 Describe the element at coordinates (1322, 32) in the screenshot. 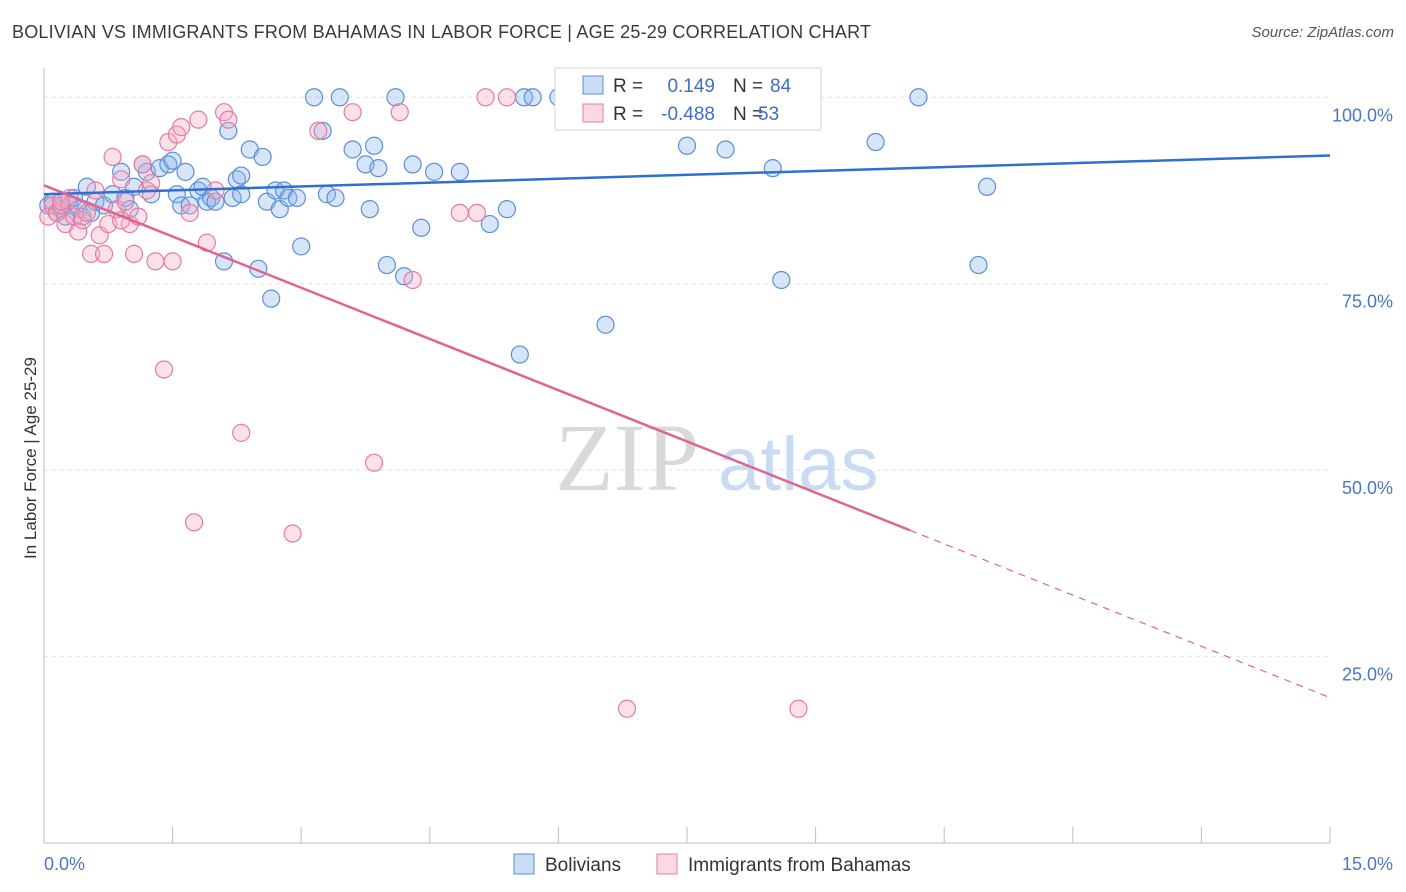

I see `source-label: Source: ZipAtlas.com` at that location.